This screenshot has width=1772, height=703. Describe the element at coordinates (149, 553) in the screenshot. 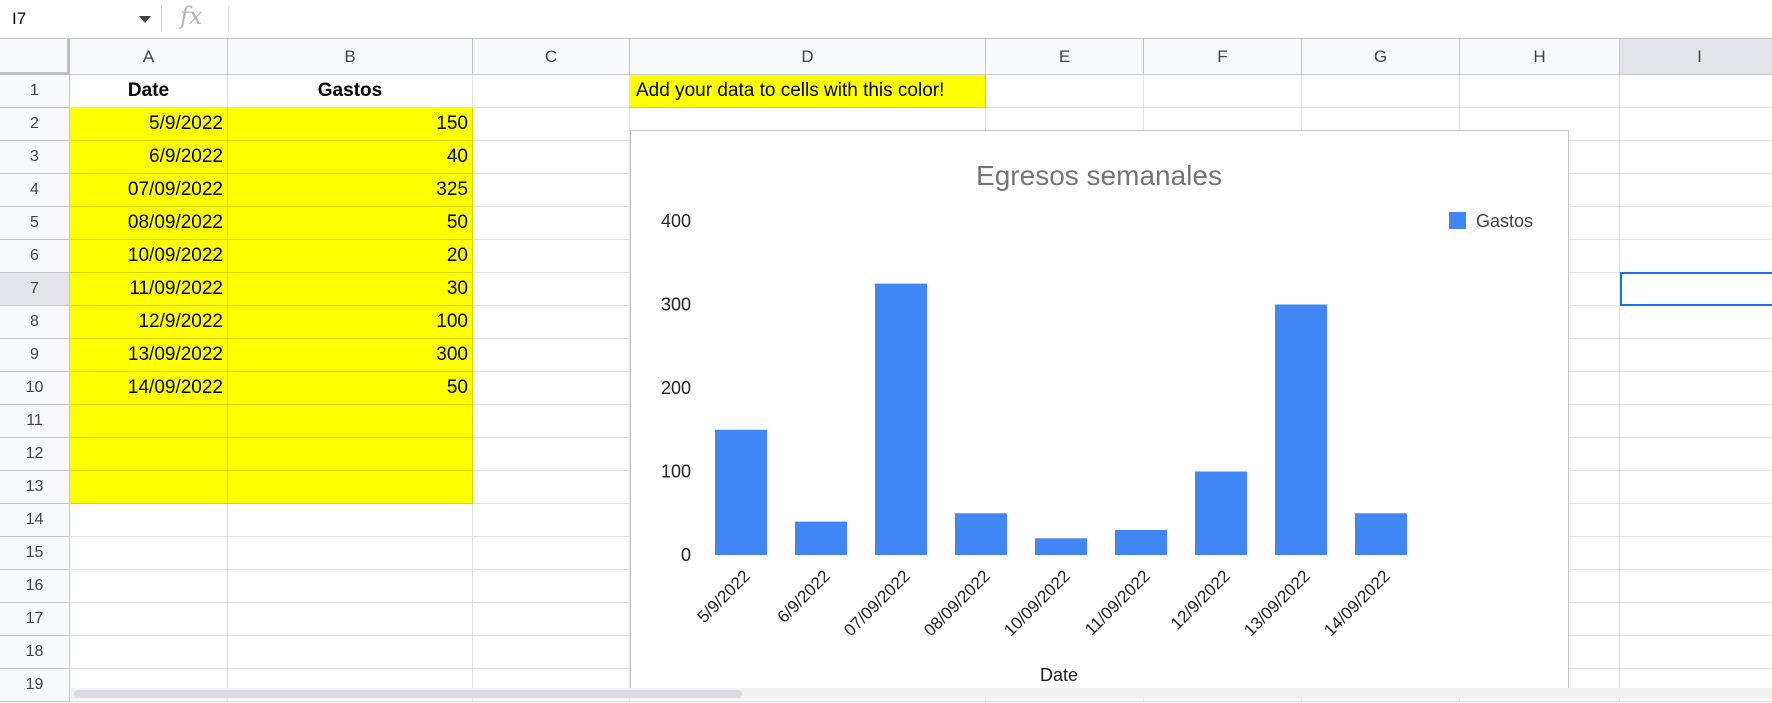

I see `cell-a15` at that location.